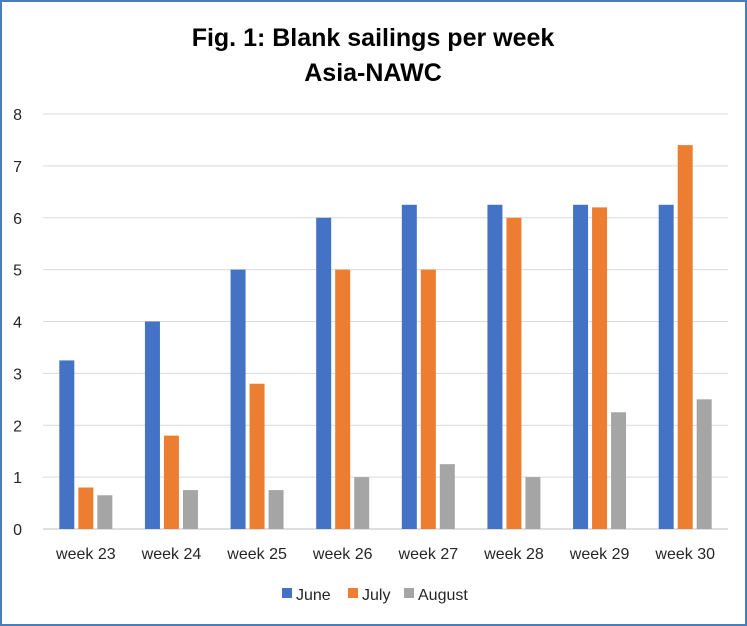 This screenshot has width=747, height=626. Describe the element at coordinates (17, 219) in the screenshot. I see `y-tick-label: 6` at that location.